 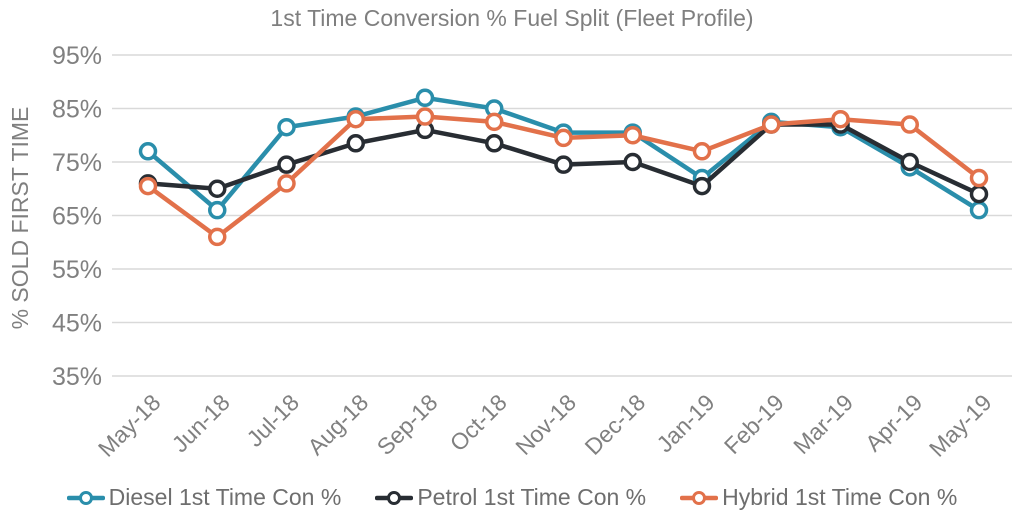 What do you see at coordinates (337, 424) in the screenshot?
I see `x-tick-label: Aug-18` at bounding box center [337, 424].